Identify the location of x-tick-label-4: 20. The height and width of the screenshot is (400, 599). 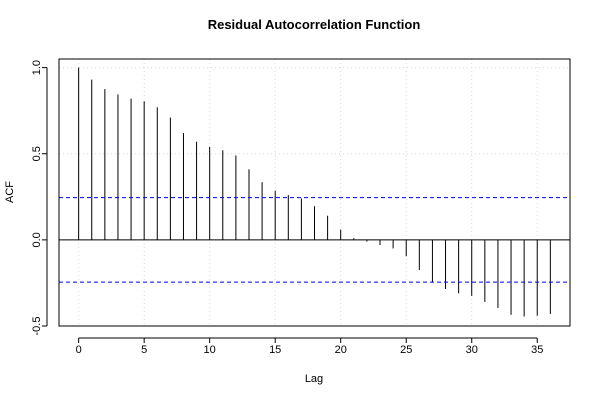
(341, 350).